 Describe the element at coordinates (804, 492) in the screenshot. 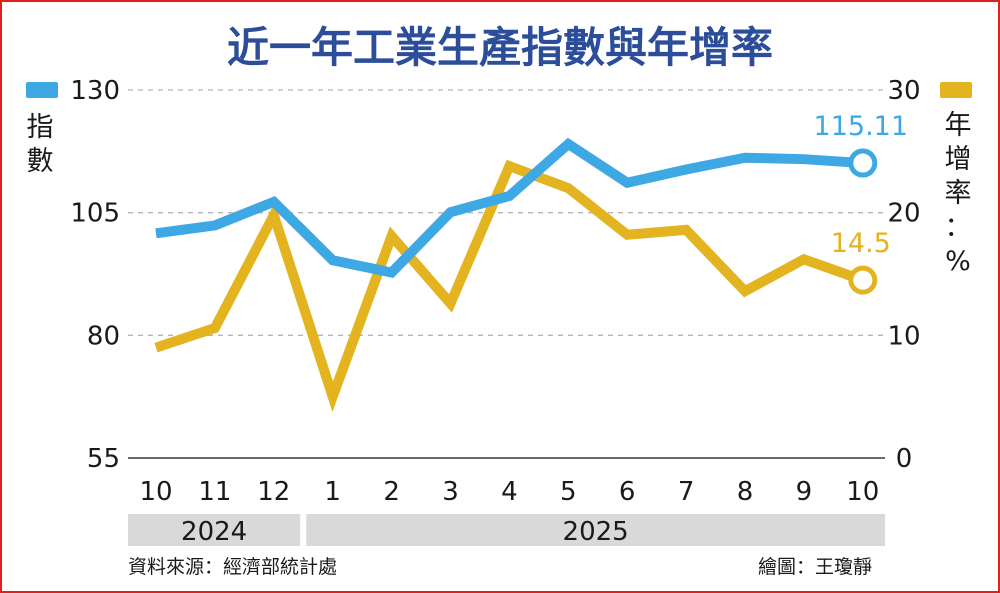

I see `x-tick-label: 9` at that location.